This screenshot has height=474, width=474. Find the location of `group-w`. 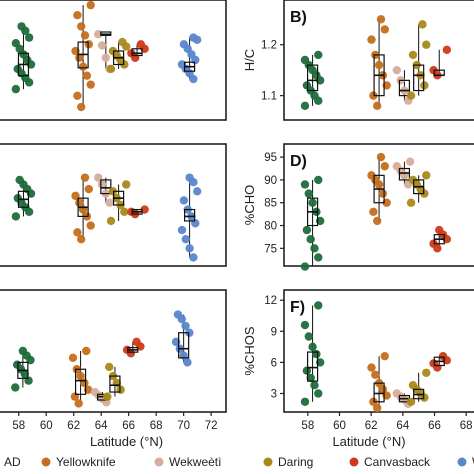

group-w is located at coordinates (189, 58).